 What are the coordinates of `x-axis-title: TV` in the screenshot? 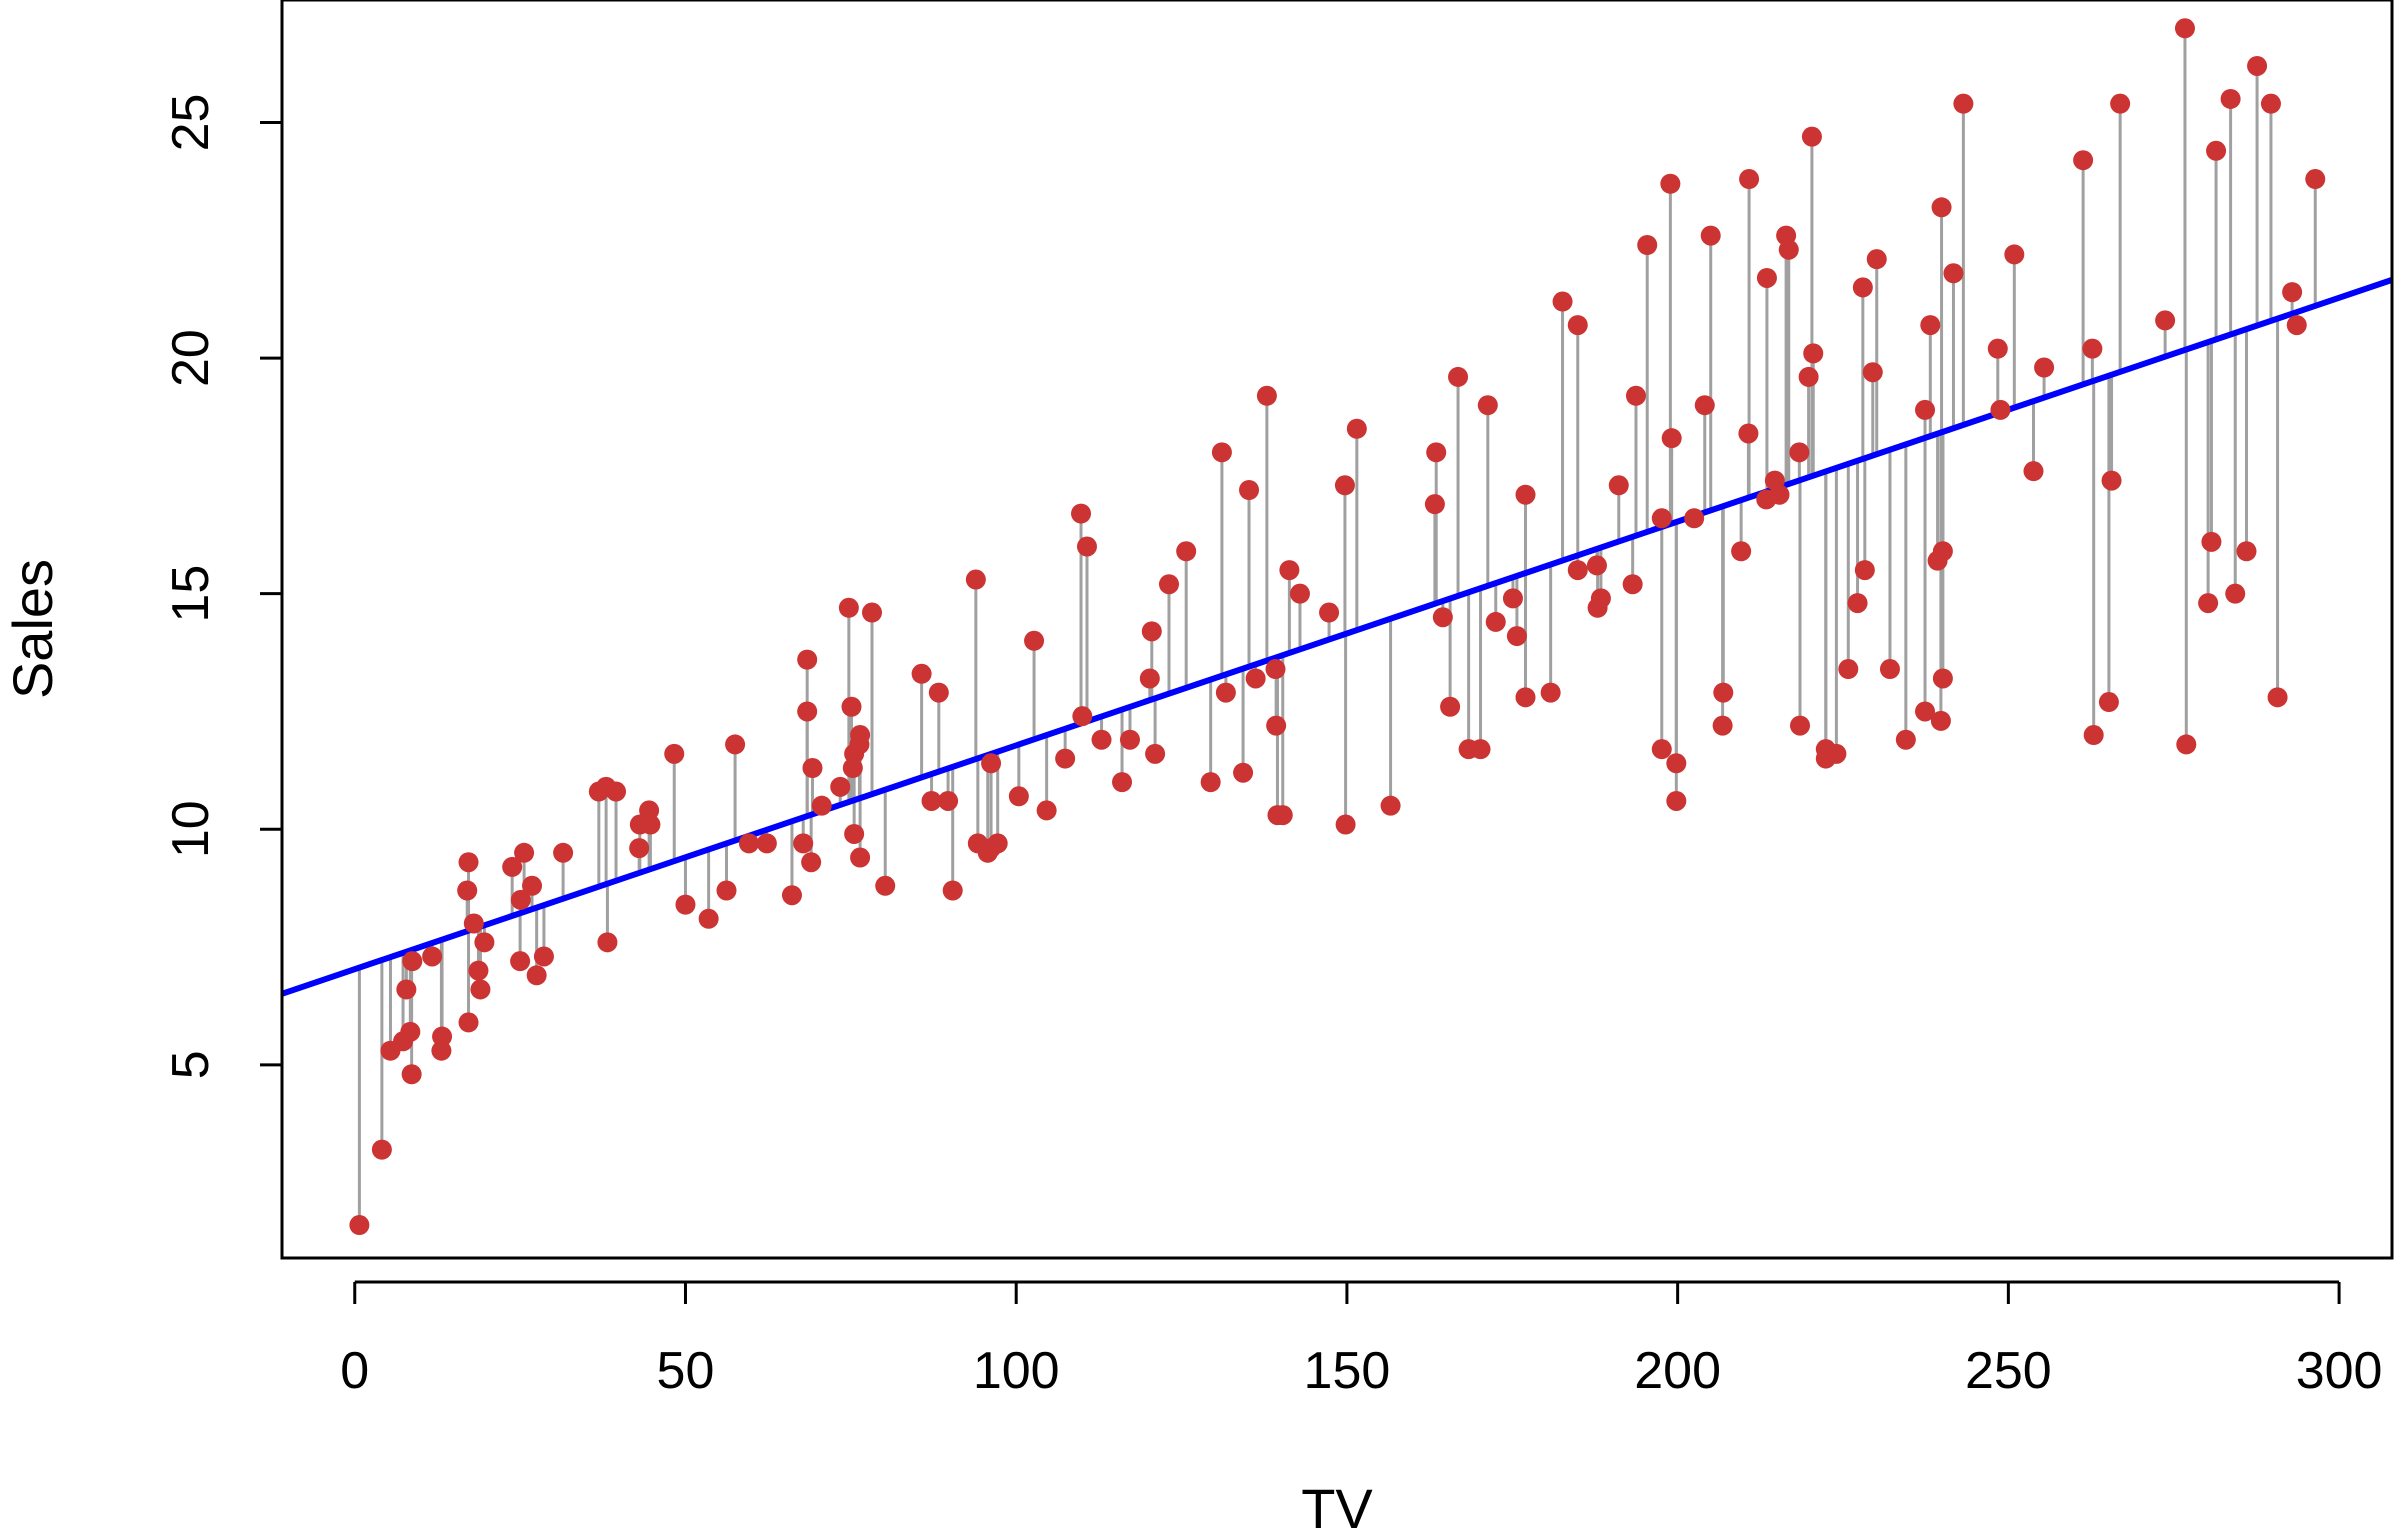 It's located at (1337, 1508).